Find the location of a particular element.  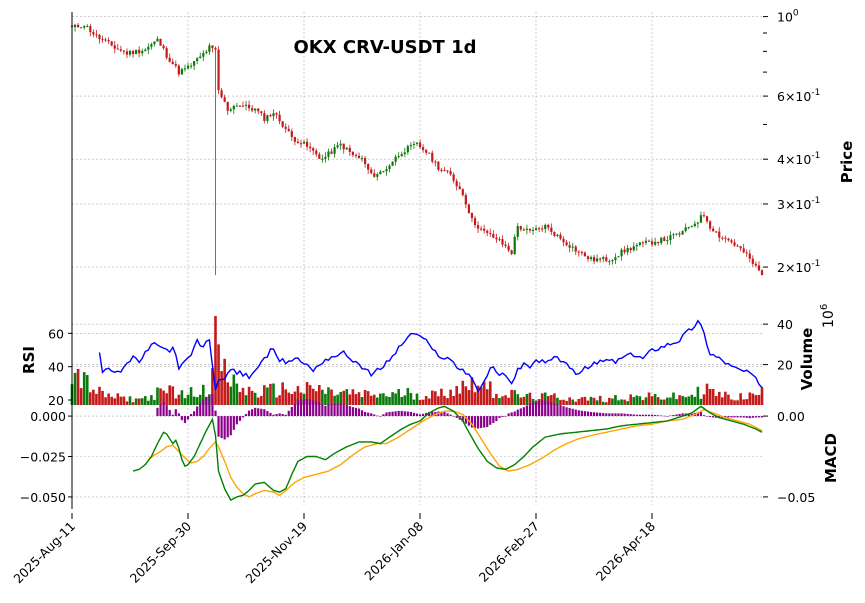

price-axis-title: Price is located at coordinates (847, 162).